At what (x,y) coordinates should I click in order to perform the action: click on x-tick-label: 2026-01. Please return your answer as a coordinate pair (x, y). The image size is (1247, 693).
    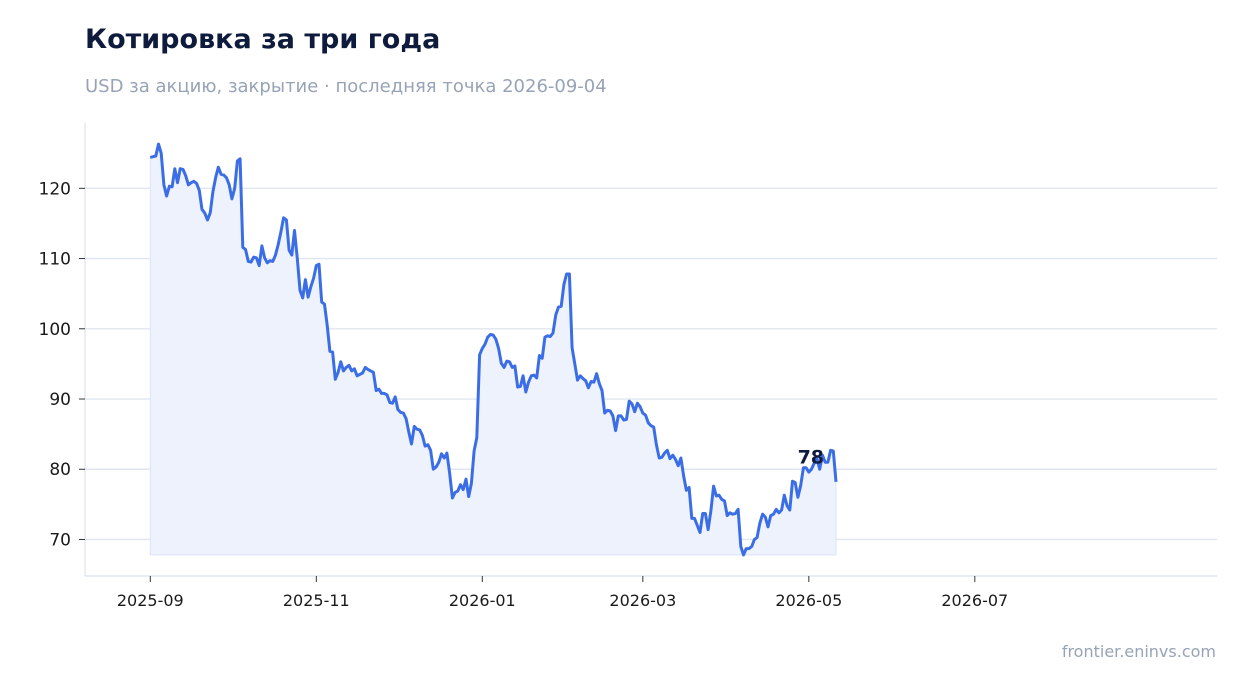
    Looking at the image, I should click on (482, 600).